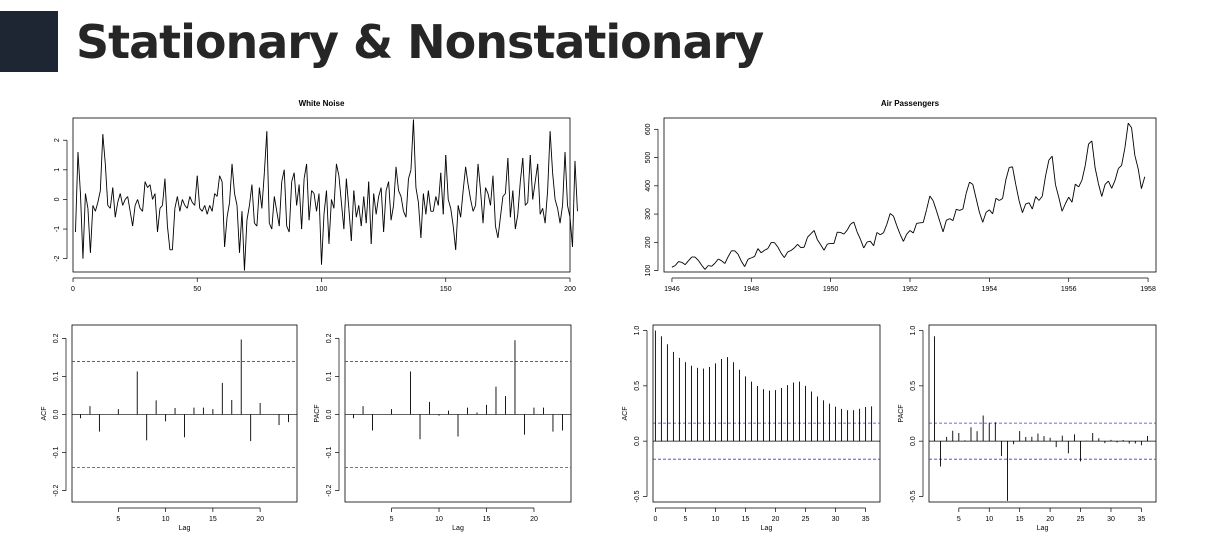  Describe the element at coordinates (831, 289) in the screenshot. I see `x-tick-label: 1950` at that location.